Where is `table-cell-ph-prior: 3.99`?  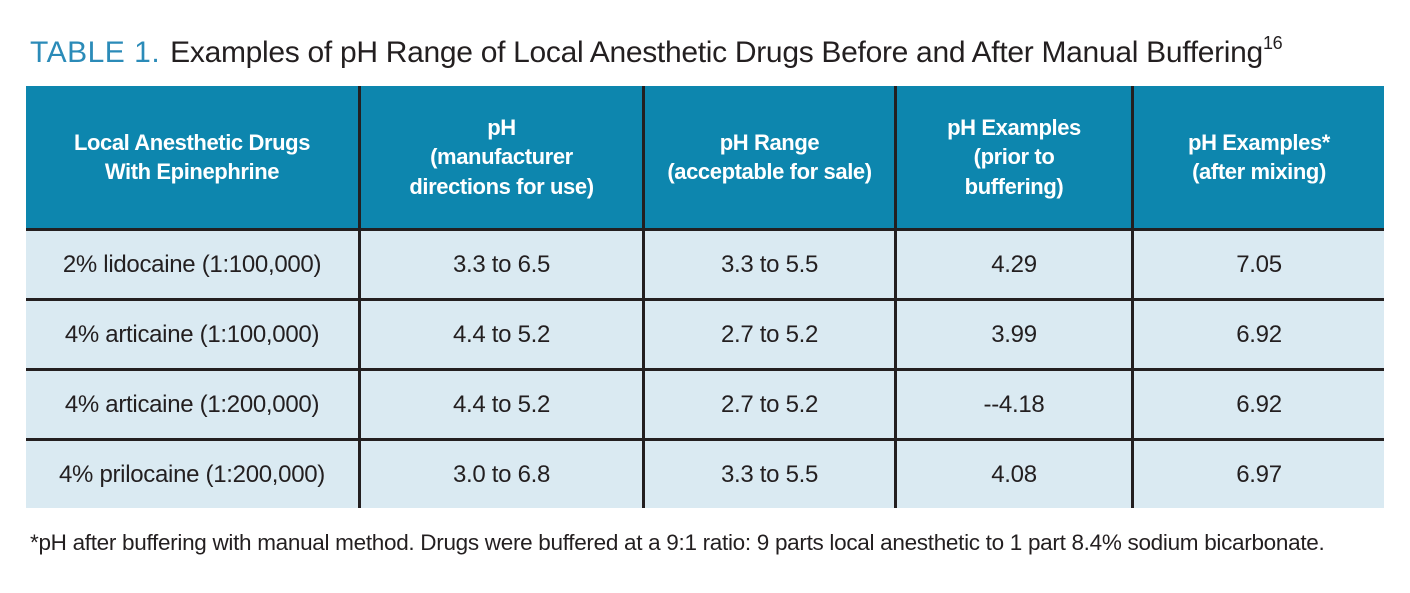 table-cell-ph-prior: 3.99 is located at coordinates (1015, 334).